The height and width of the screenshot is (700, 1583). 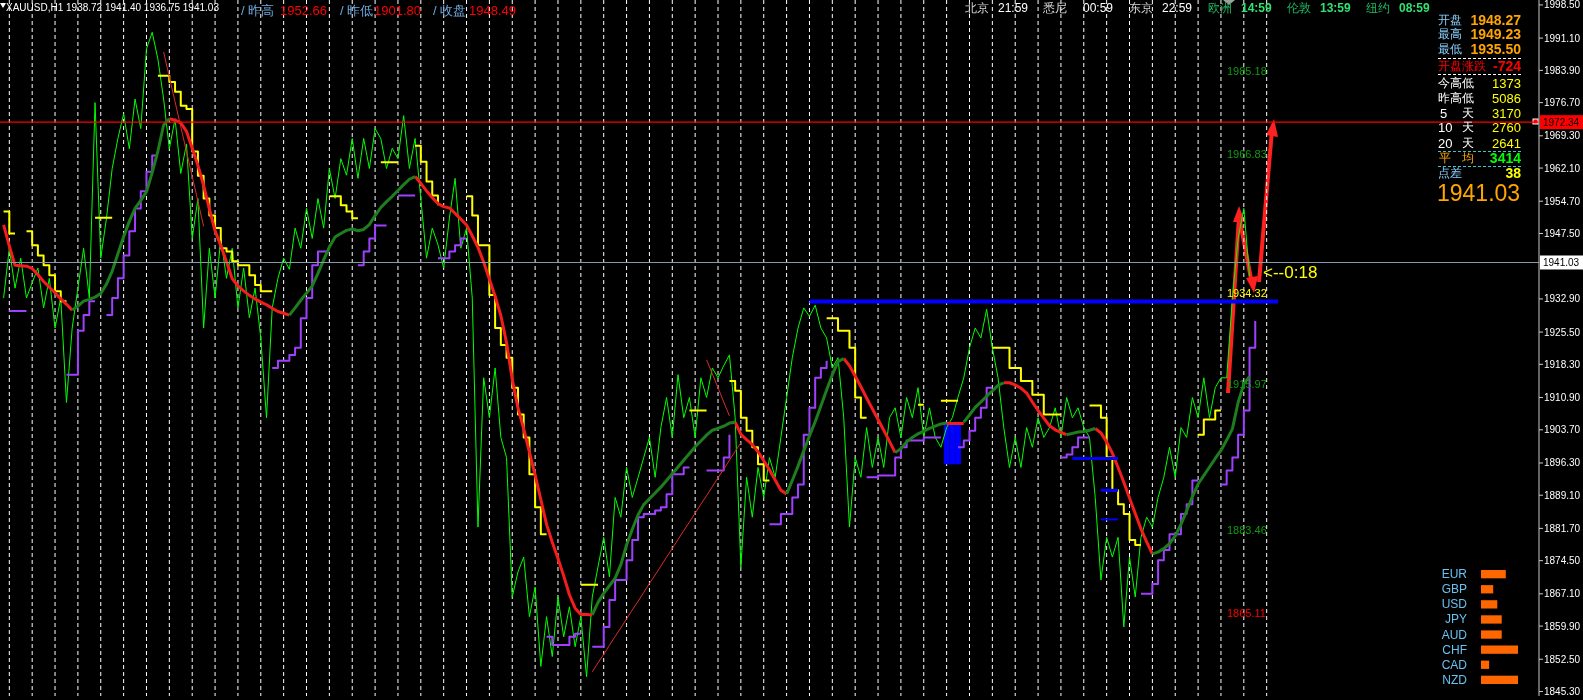 What do you see at coordinates (1454, 589) in the screenshot?
I see `y-tick-label: GBP` at bounding box center [1454, 589].